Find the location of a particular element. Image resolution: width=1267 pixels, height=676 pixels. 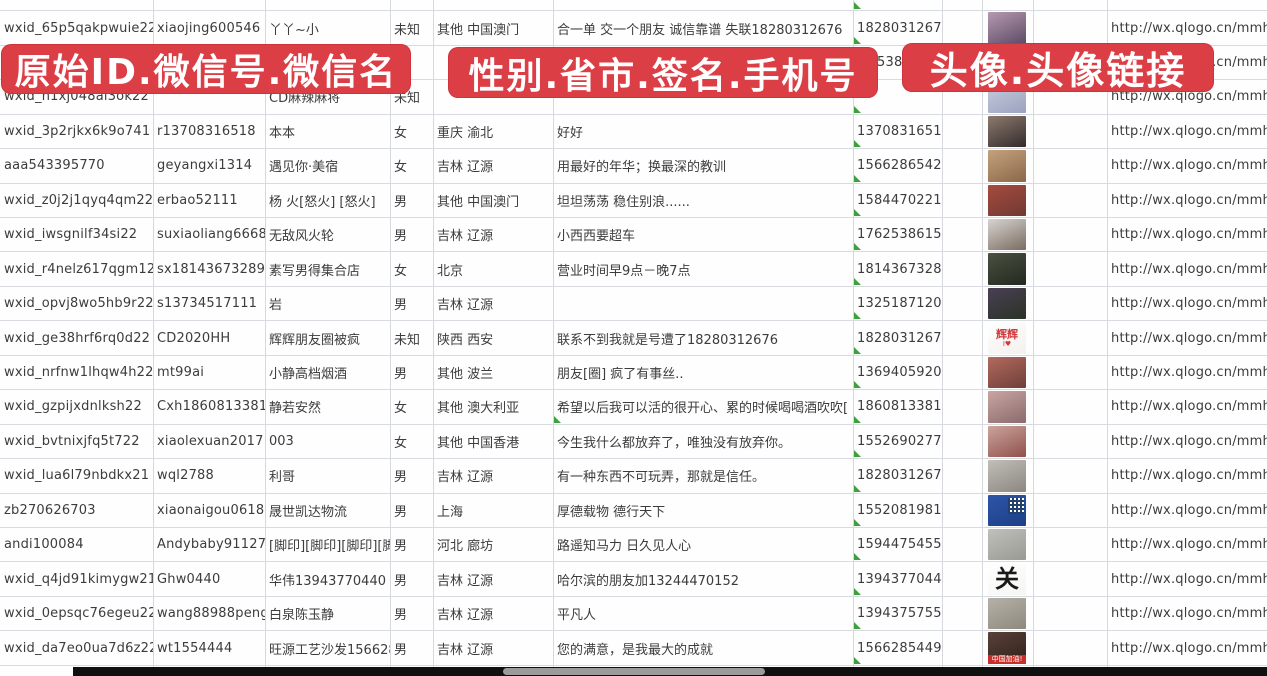

cell-signature: 哈尔滨的朋友加13244470152 is located at coordinates (648, 581).